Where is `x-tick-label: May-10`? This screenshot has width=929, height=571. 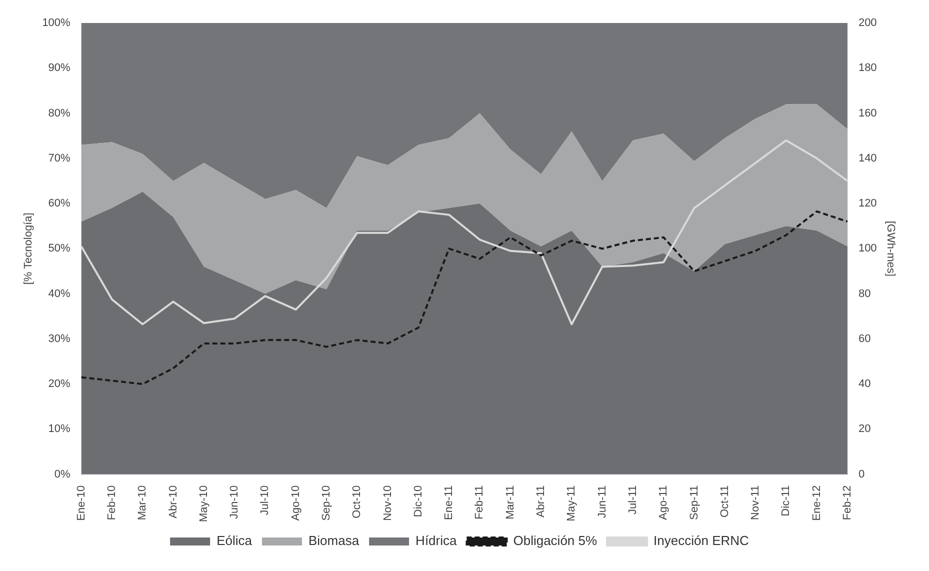 x-tick-label: May-10 is located at coordinates (204, 503).